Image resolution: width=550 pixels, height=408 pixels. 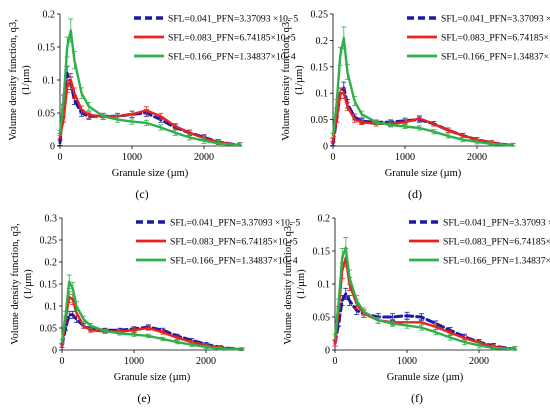 I want to click on x-tick-label: 1000, so click(x=132, y=157).